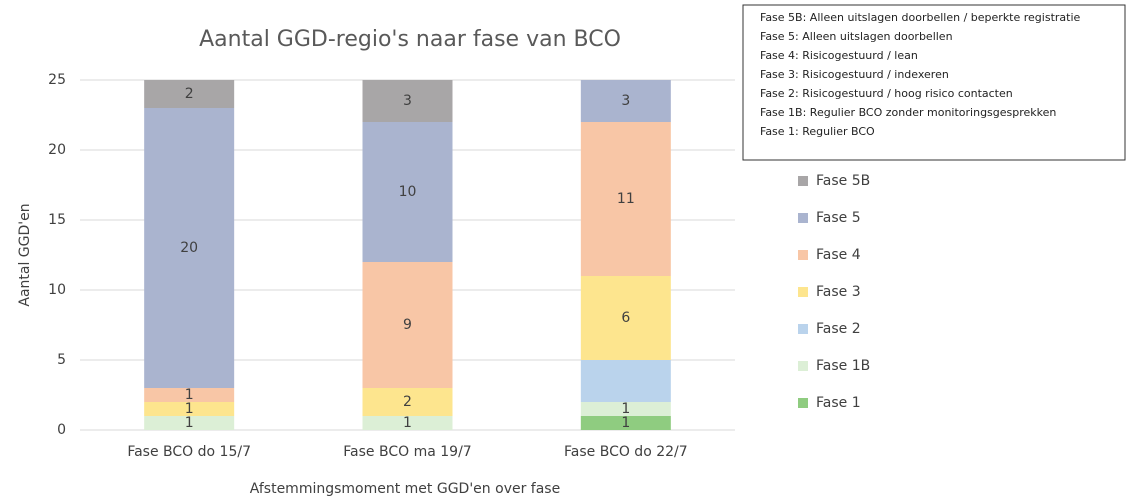 This screenshot has height=499, width=1128. Describe the element at coordinates (838, 218) in the screenshot. I see `legend-label: Fase 5` at that location.